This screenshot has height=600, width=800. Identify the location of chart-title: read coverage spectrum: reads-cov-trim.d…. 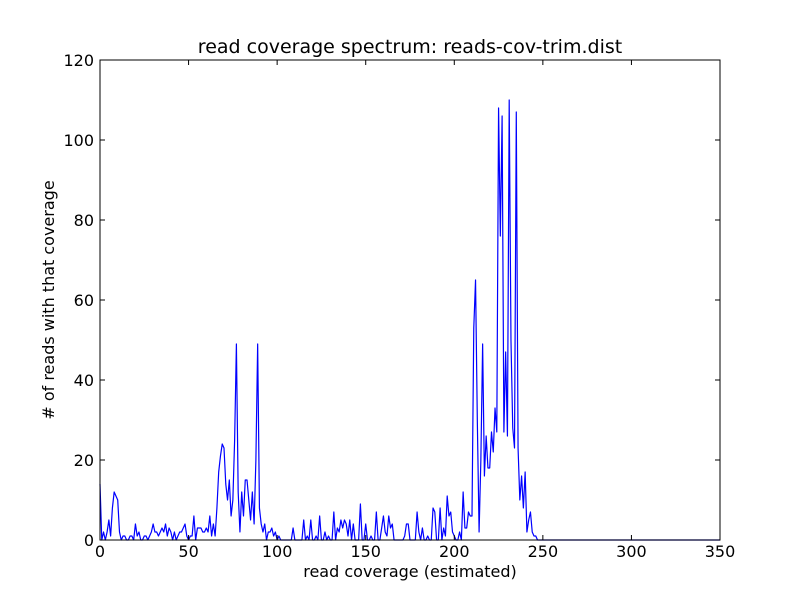
(410, 47).